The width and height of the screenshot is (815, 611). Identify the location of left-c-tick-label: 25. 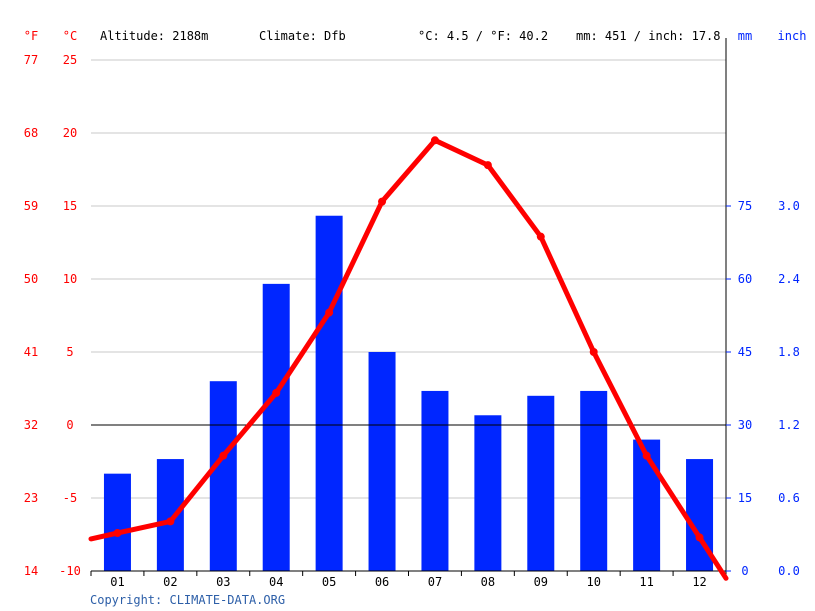
(70, 60).